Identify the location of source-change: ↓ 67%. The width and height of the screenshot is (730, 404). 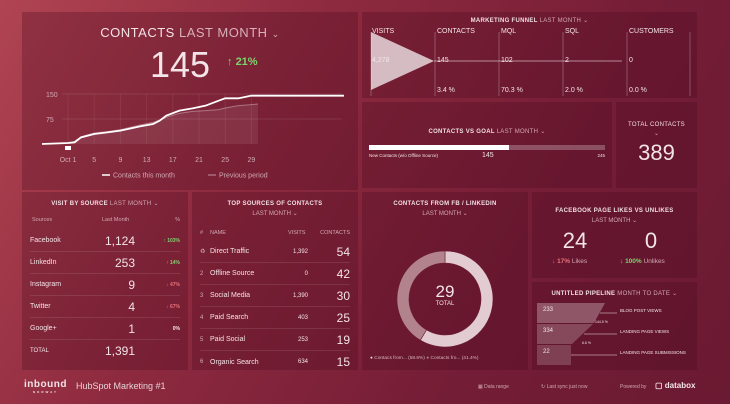
(173, 306).